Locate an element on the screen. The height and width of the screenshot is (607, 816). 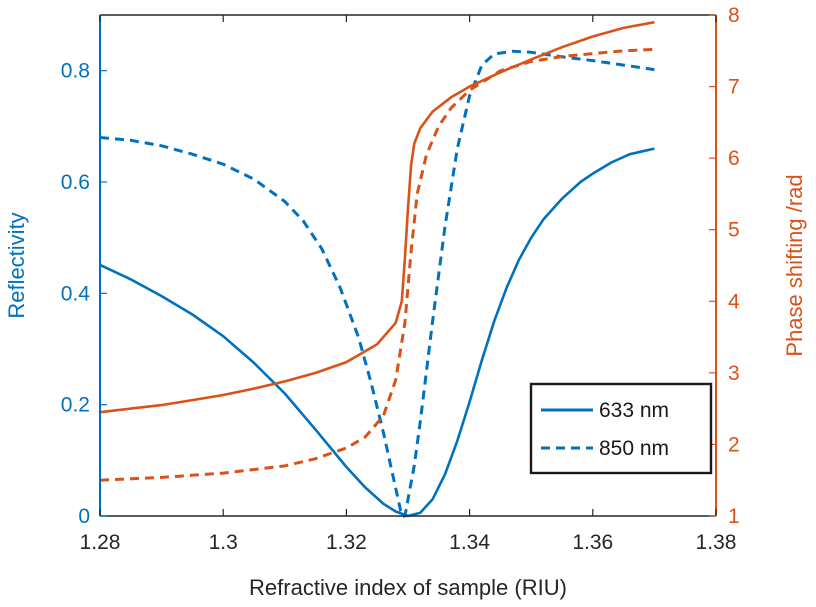
right-y-axis-title: Phase shifting /rad is located at coordinates (794, 265).